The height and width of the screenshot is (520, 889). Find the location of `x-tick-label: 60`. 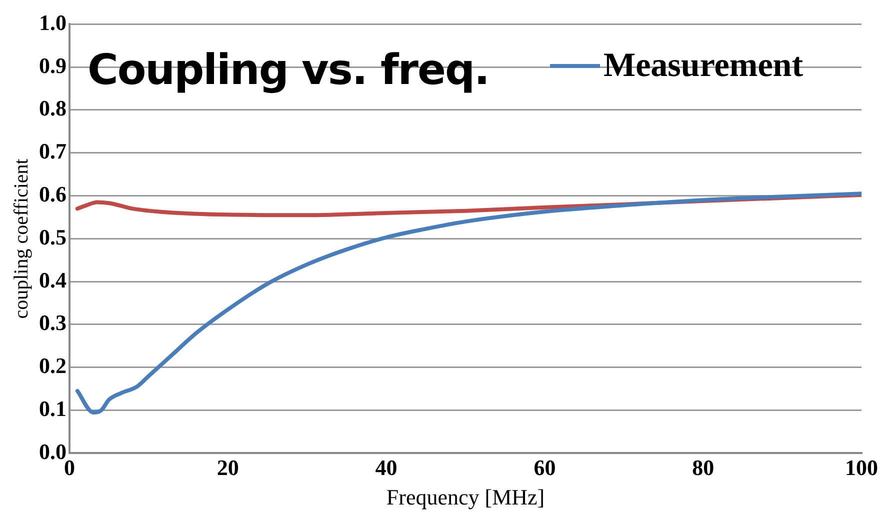

x-tick-label: 60 is located at coordinates (545, 467).